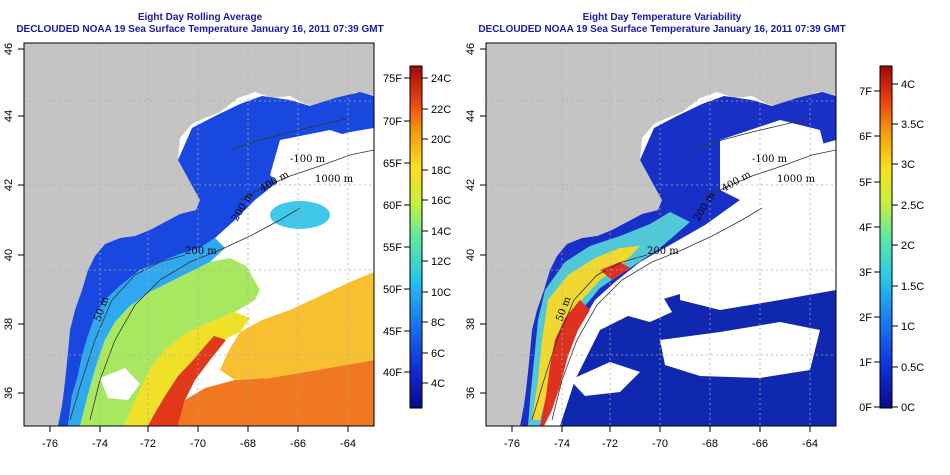 The image size is (950, 475). I want to click on right-lat-tick: 36, so click(471, 393).